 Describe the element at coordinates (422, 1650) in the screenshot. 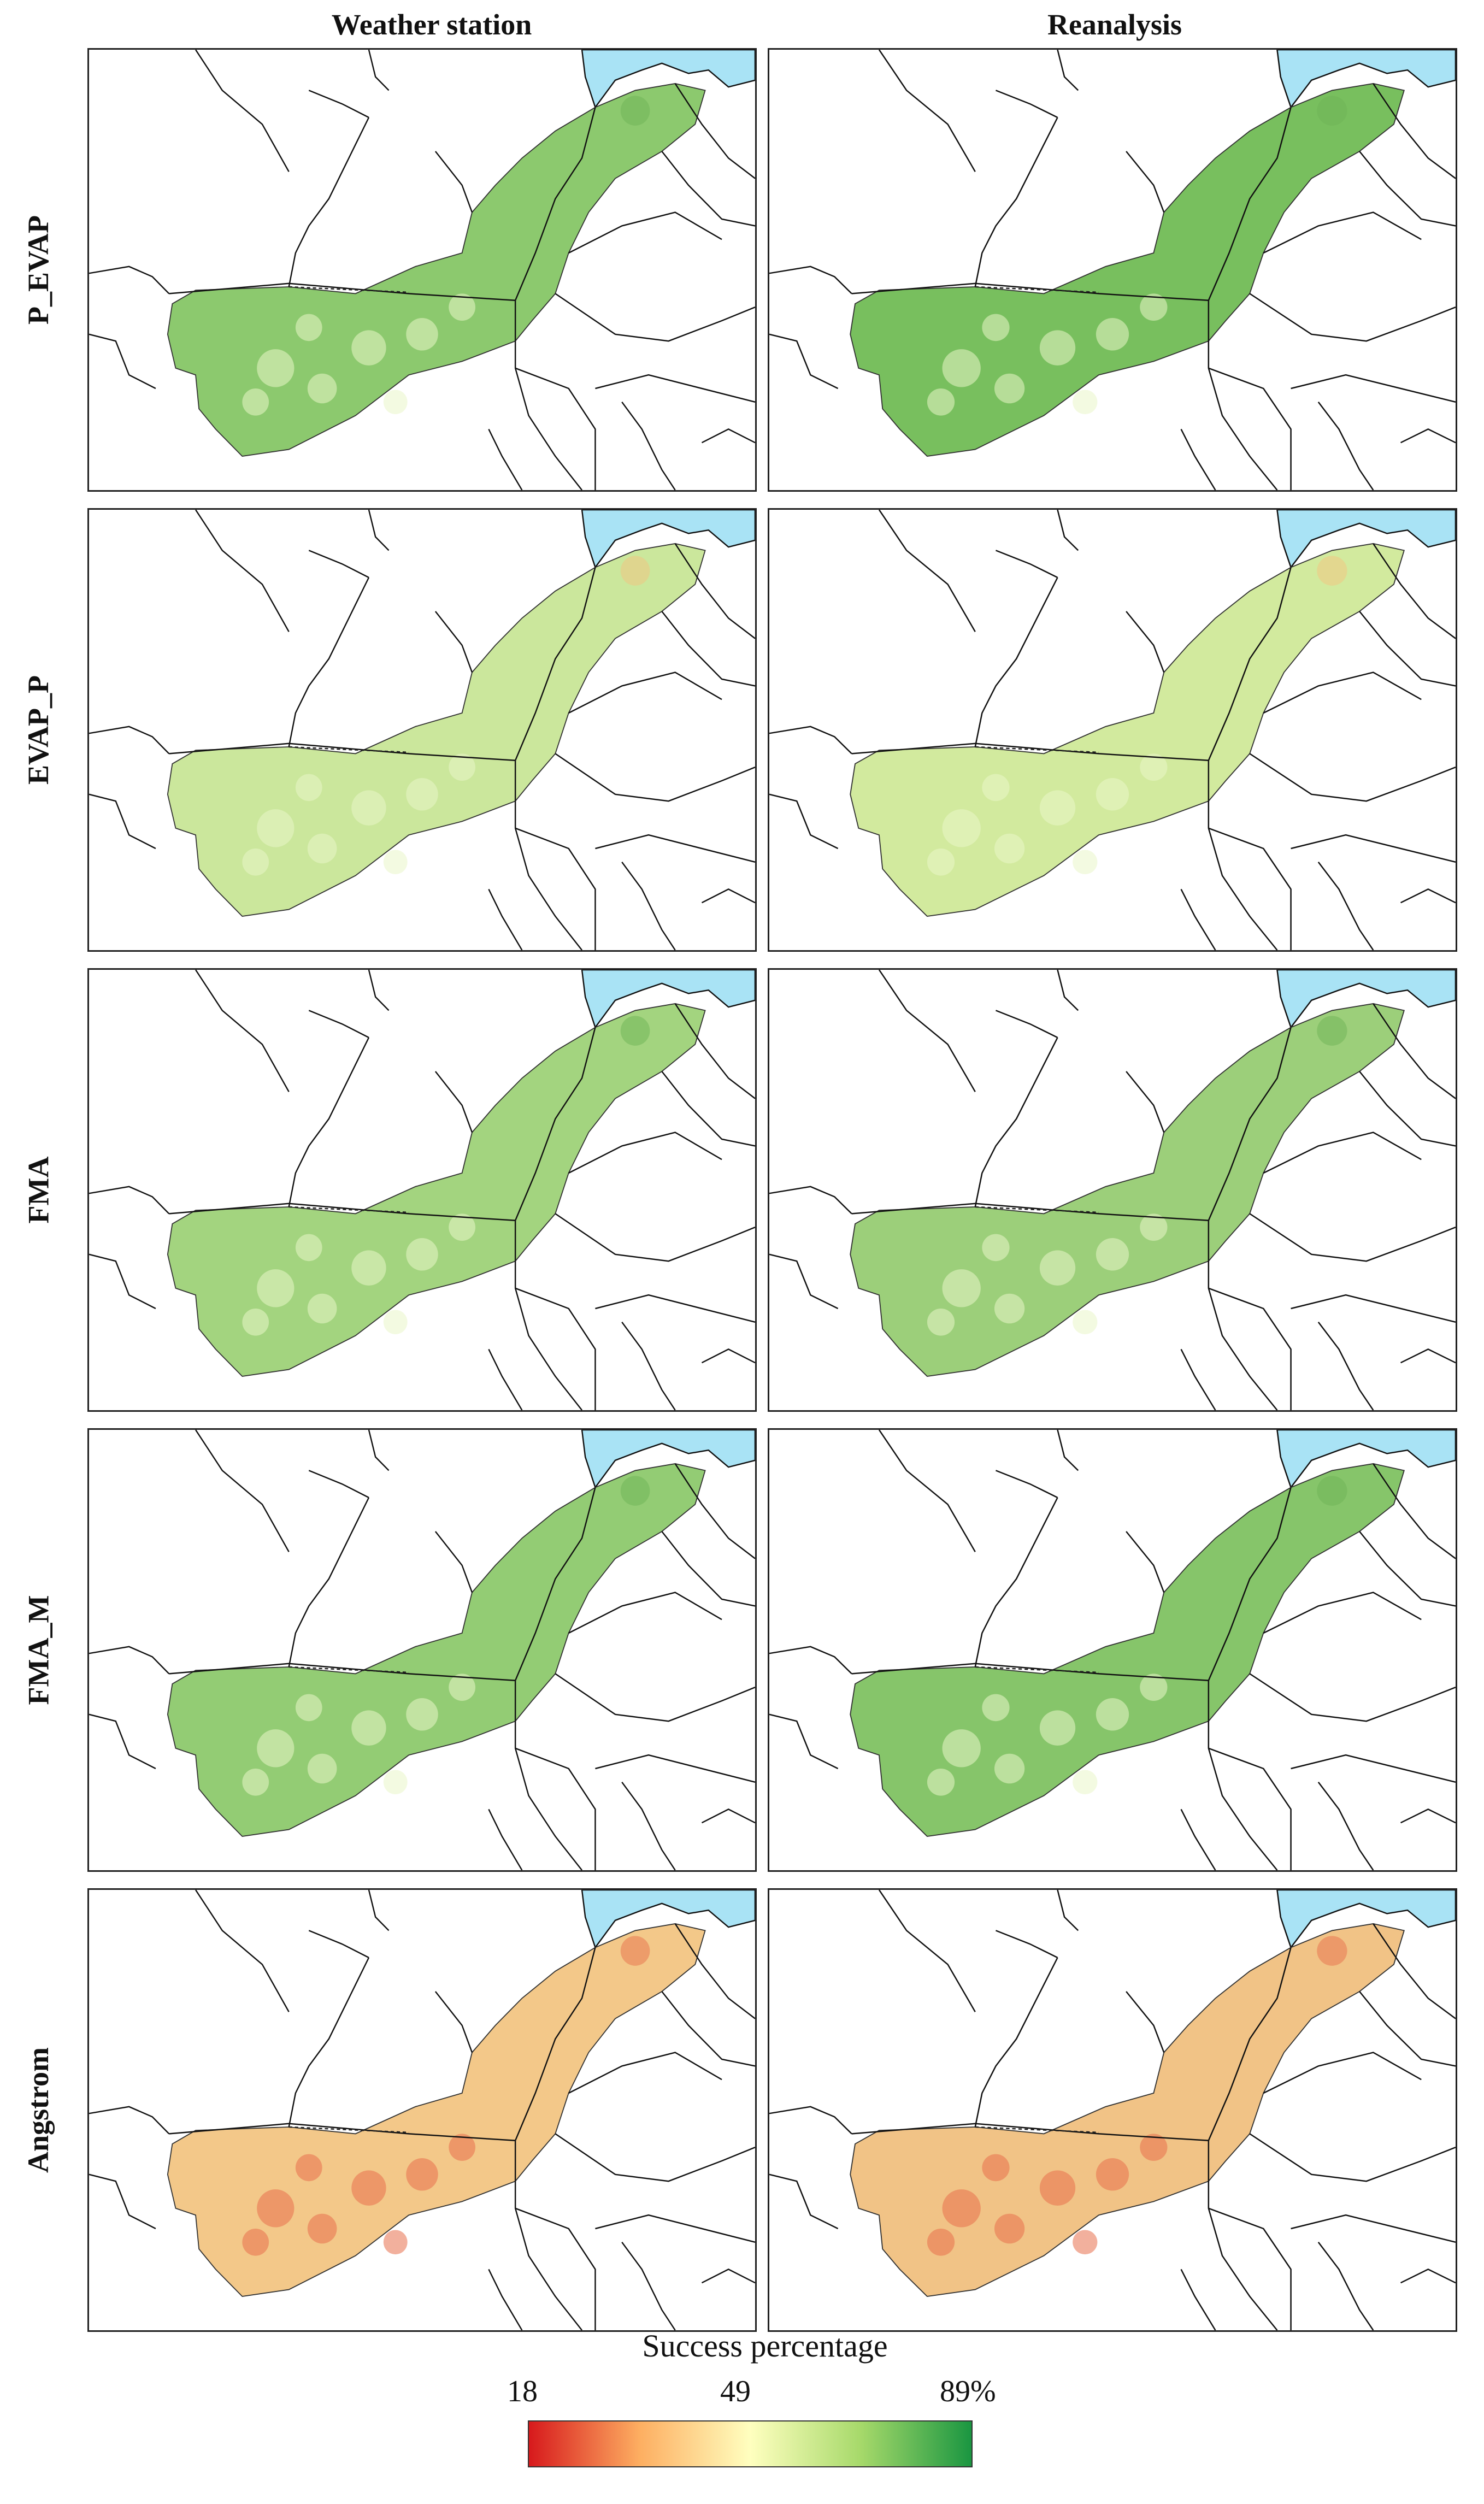

I see `map-panel-fma_m-weather-station` at that location.